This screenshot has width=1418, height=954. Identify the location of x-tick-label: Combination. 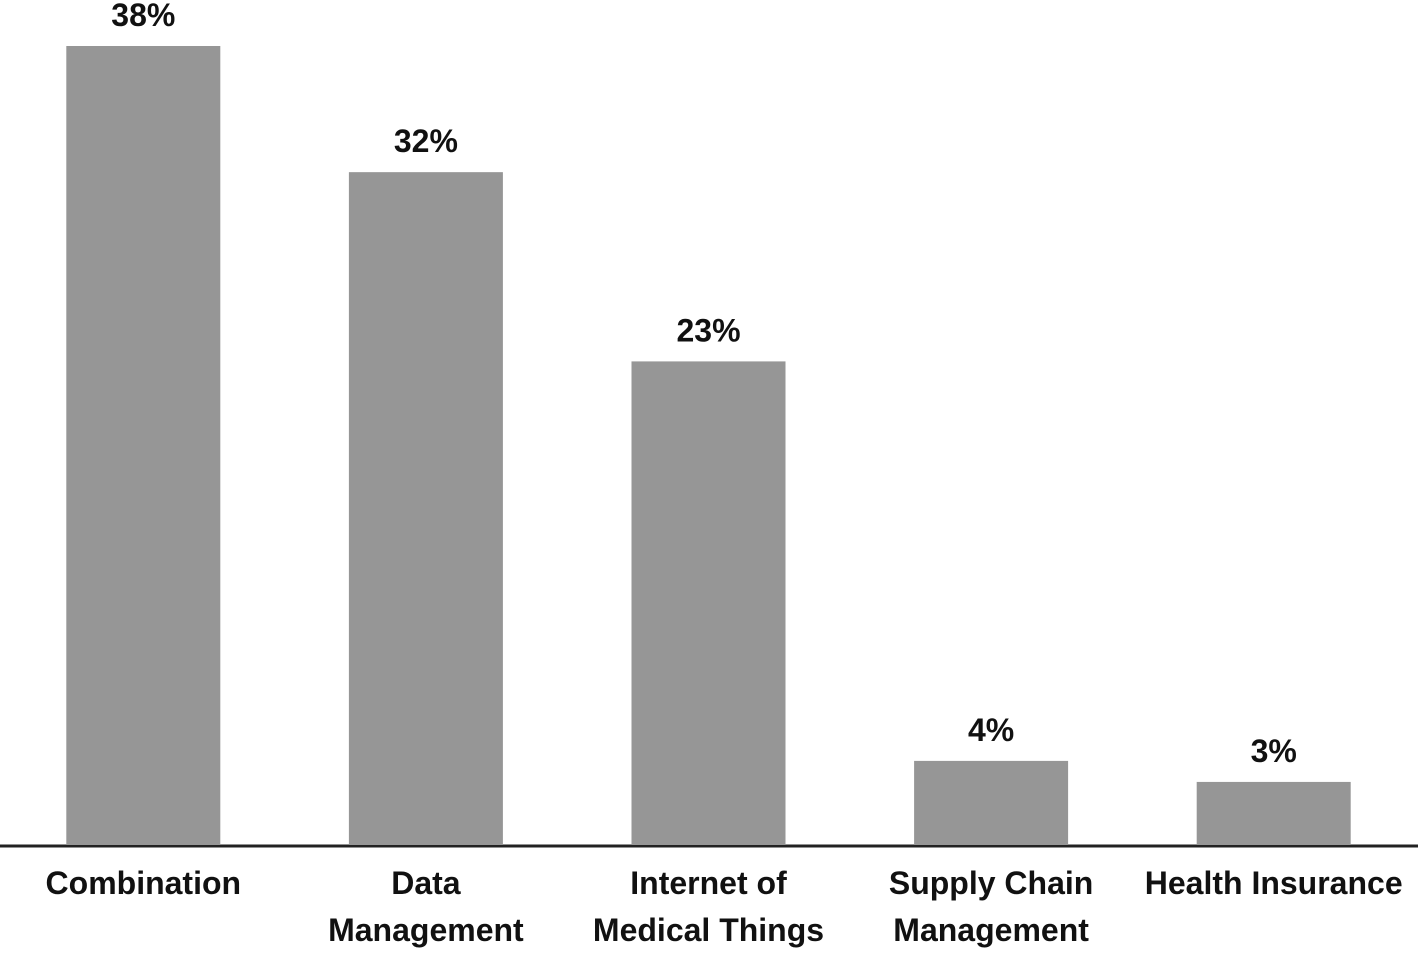
(143, 883).